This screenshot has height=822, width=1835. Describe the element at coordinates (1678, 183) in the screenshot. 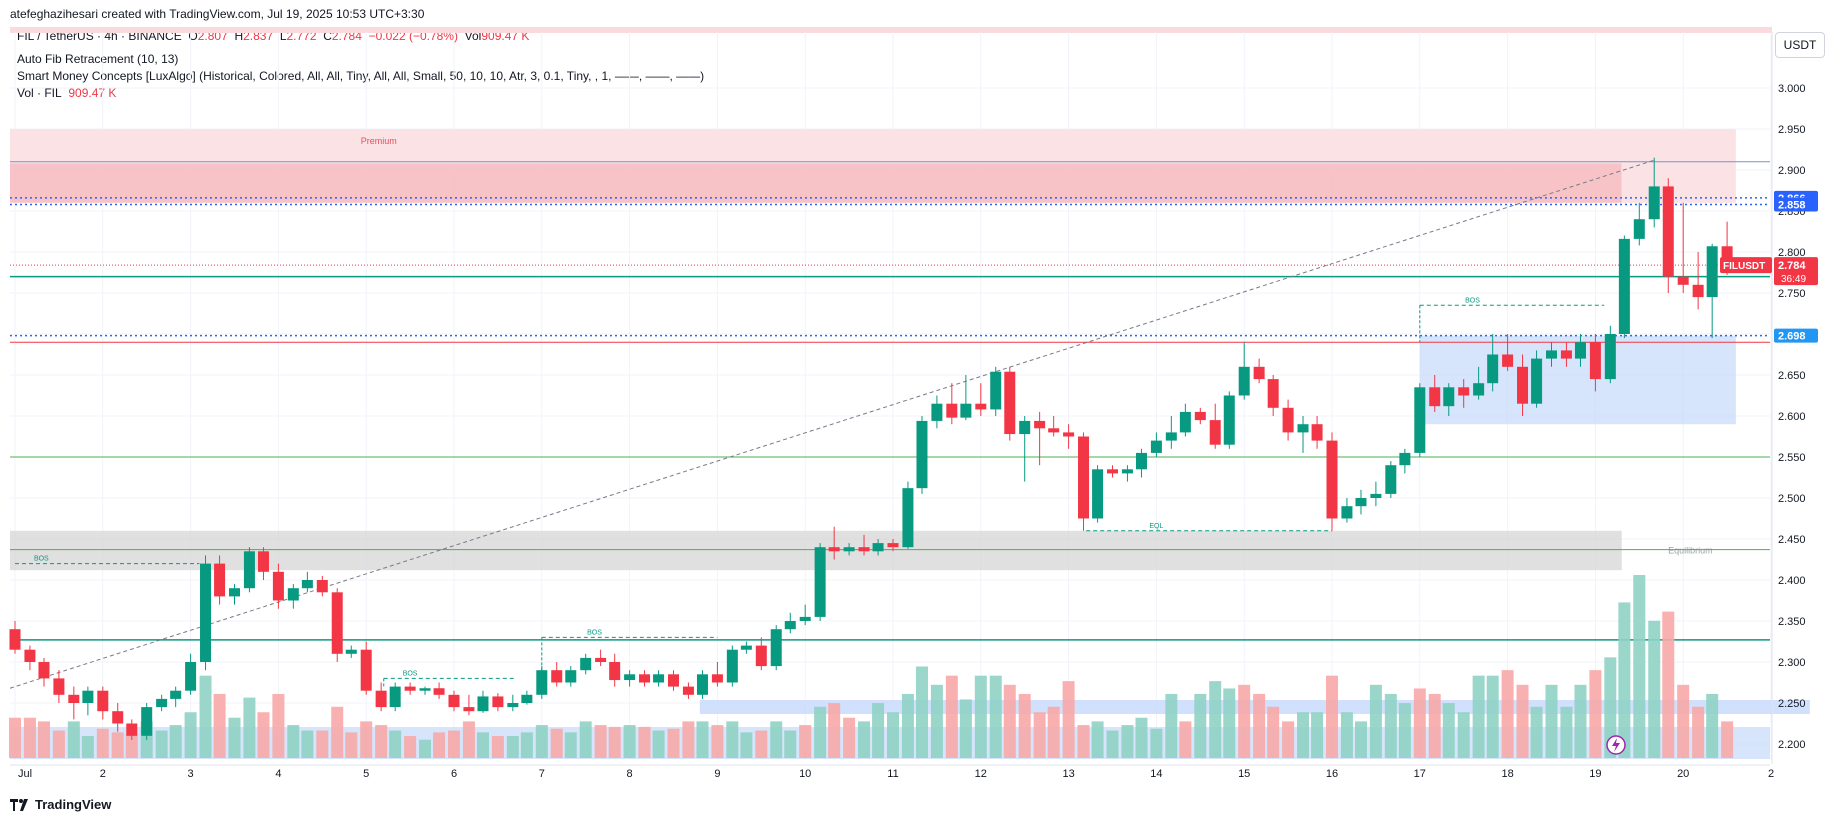

I see `premium-zone-ext` at that location.